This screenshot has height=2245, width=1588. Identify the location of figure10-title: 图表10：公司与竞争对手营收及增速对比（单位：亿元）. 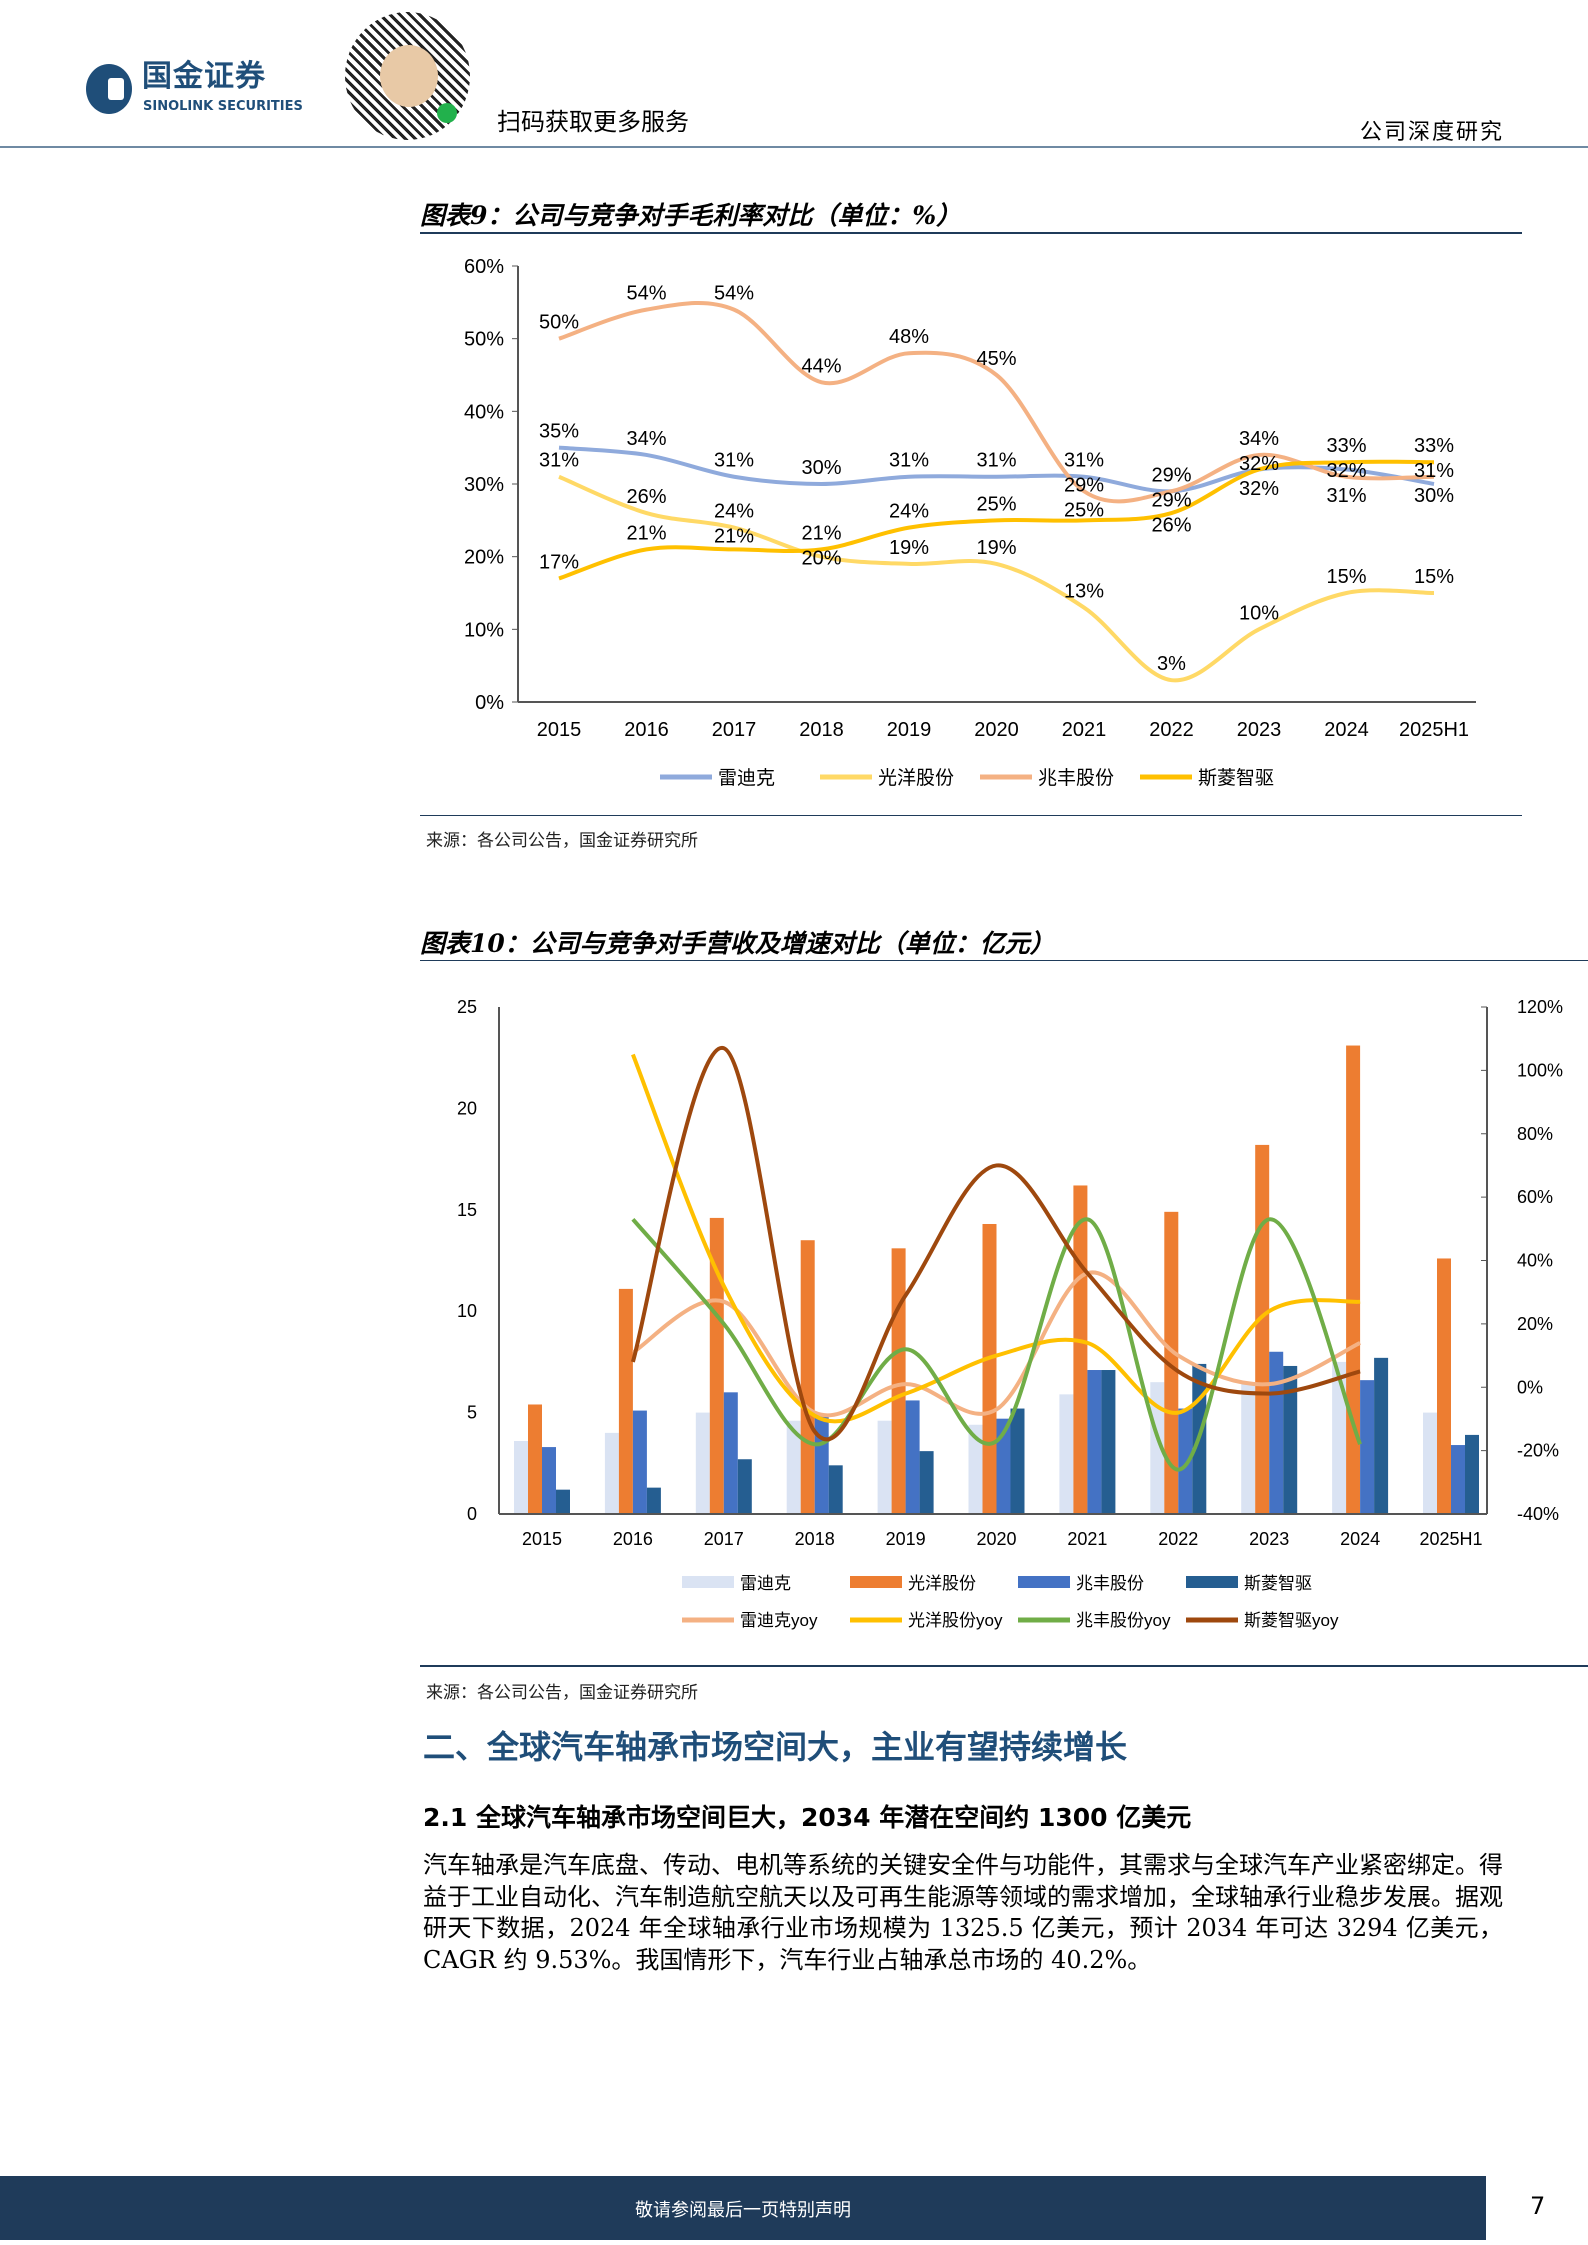
(737, 943).